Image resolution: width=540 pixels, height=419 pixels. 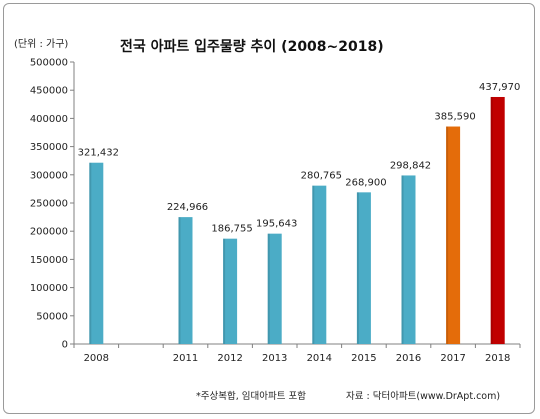 What do you see at coordinates (98, 153) in the screenshot?
I see `data-label: 321,432` at bounding box center [98, 153].